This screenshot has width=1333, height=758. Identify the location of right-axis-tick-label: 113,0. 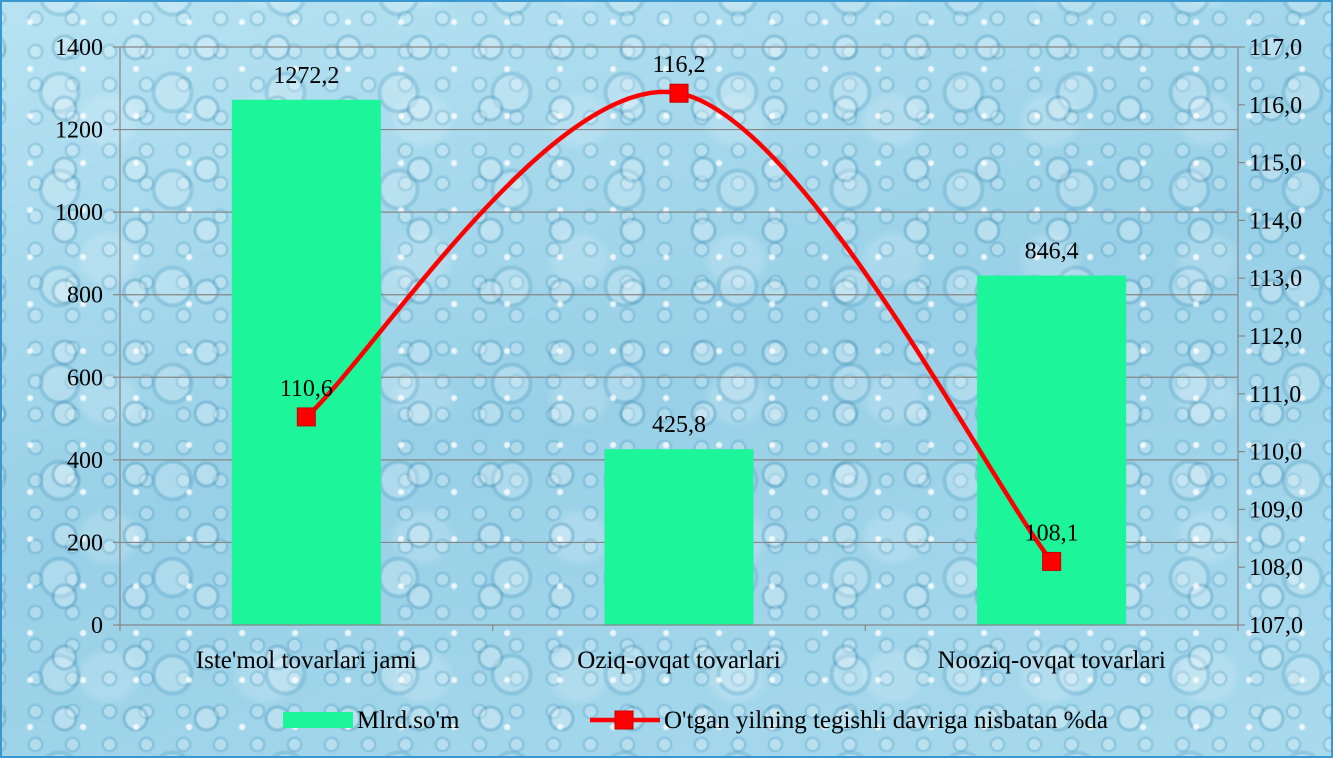
(1275, 279).